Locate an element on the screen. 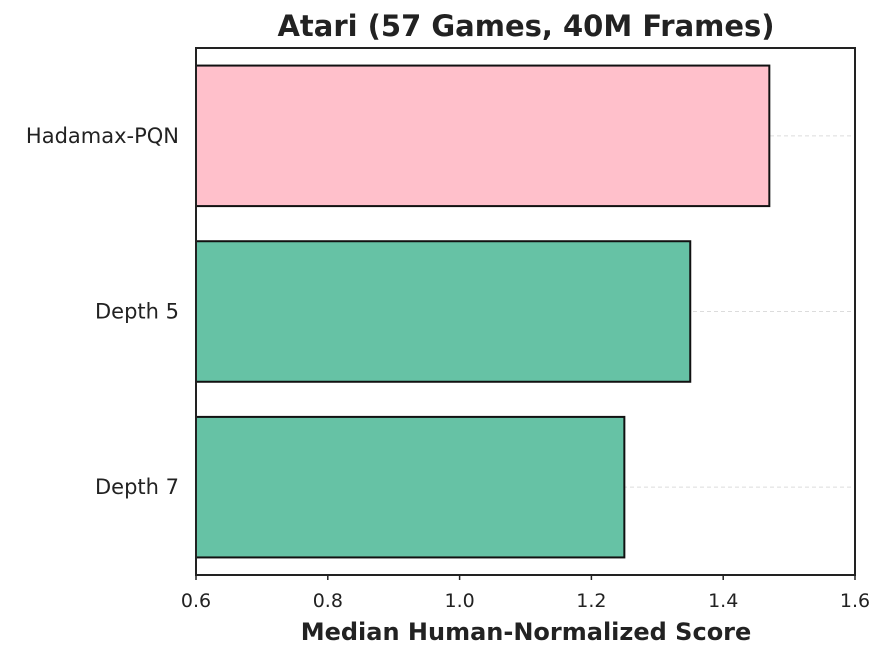 This screenshot has height=659, width=886. x-tick-label: 1.2 is located at coordinates (591, 601).